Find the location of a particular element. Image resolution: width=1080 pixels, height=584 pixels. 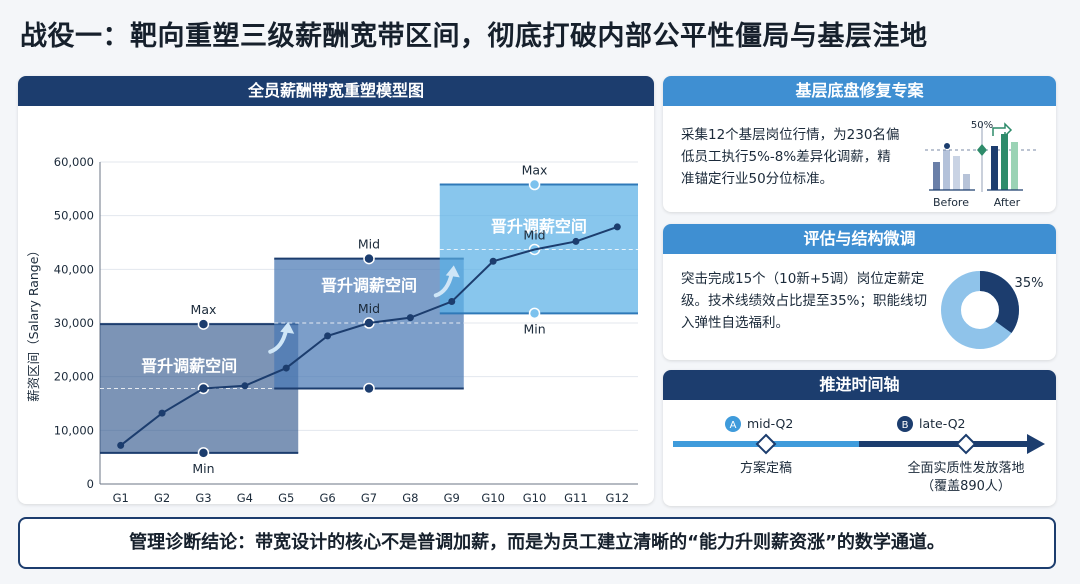

donut-accent is located at coordinates (980, 310).